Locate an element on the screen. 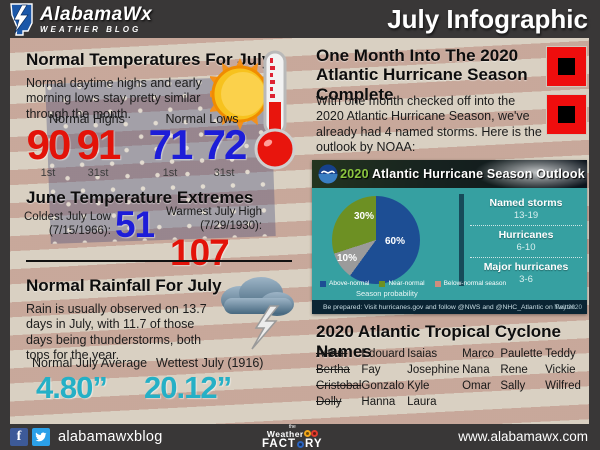 The width and height of the screenshot is (600, 450). storm-cloud-icon is located at coordinates (257, 313).